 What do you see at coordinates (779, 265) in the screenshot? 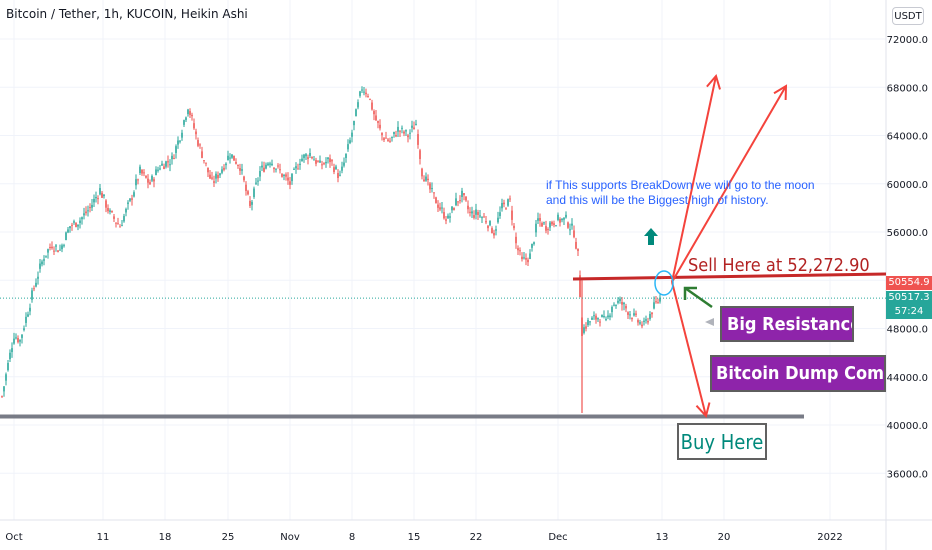
I see `sell-label: Sell Here at 52,272.90` at bounding box center [779, 265].